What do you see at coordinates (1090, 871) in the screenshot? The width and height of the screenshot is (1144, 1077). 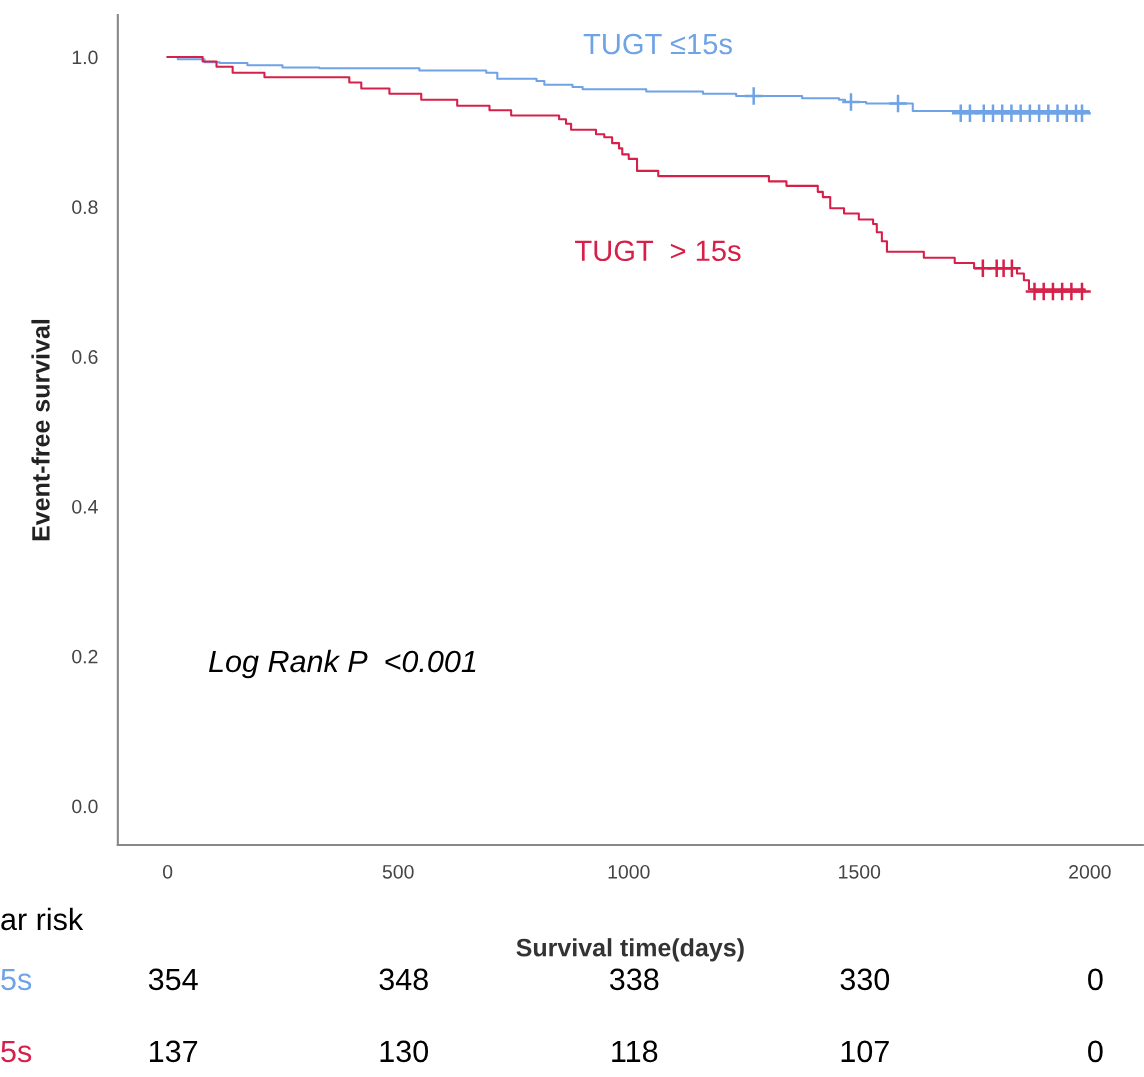 I see `x-tick-label: 2000` at bounding box center [1090, 871].